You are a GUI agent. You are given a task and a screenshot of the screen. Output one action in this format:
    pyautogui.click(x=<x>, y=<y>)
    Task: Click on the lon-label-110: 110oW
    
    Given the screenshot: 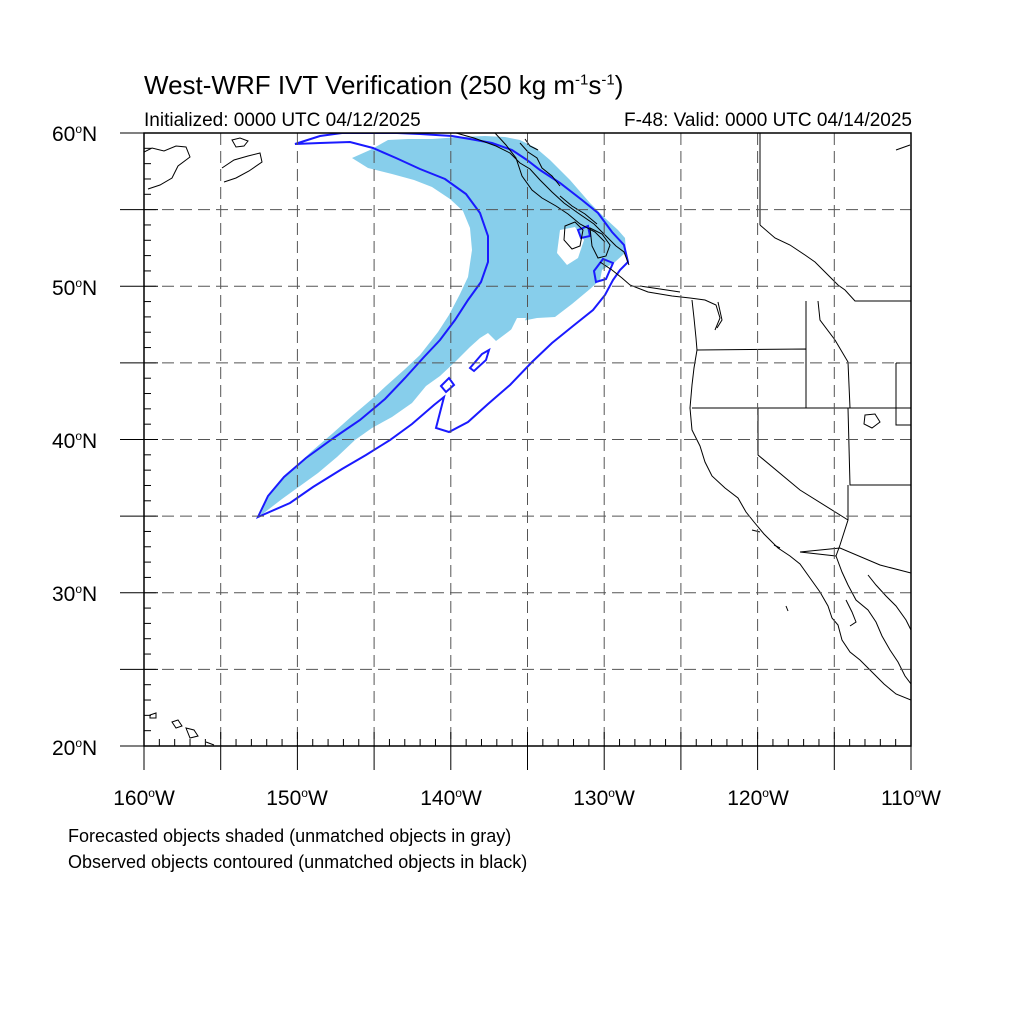 What is the action you would take?
    pyautogui.click(x=911, y=798)
    